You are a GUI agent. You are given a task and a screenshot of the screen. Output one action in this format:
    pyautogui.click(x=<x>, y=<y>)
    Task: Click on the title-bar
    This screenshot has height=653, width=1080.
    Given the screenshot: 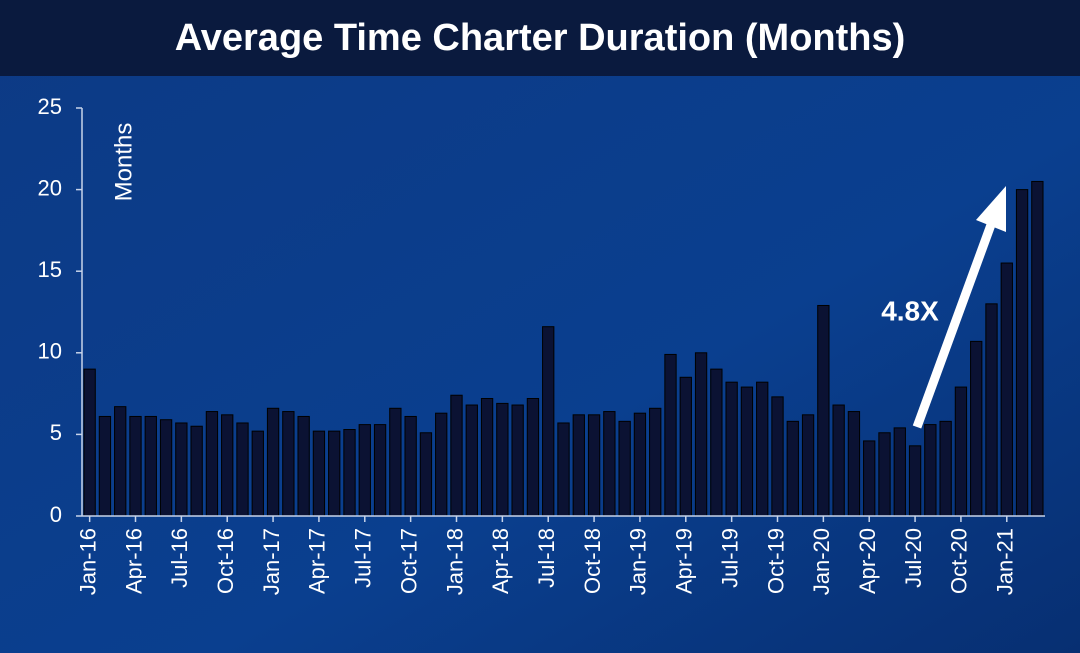 What is the action you would take?
    pyautogui.click(x=540, y=38)
    